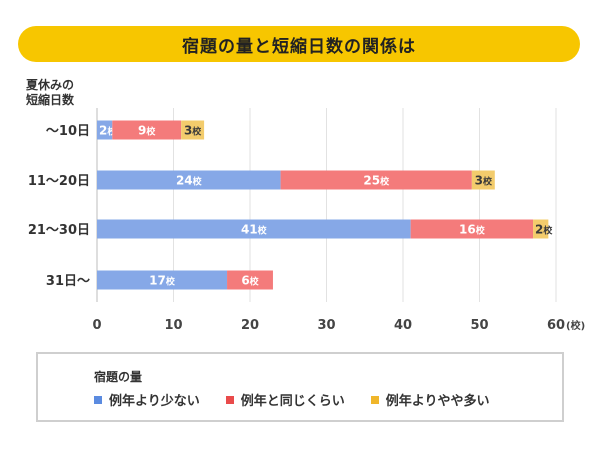 This screenshot has height=450, width=600. Describe the element at coordinates (544, 230) in the screenshot. I see `data-label: 2校` at that location.